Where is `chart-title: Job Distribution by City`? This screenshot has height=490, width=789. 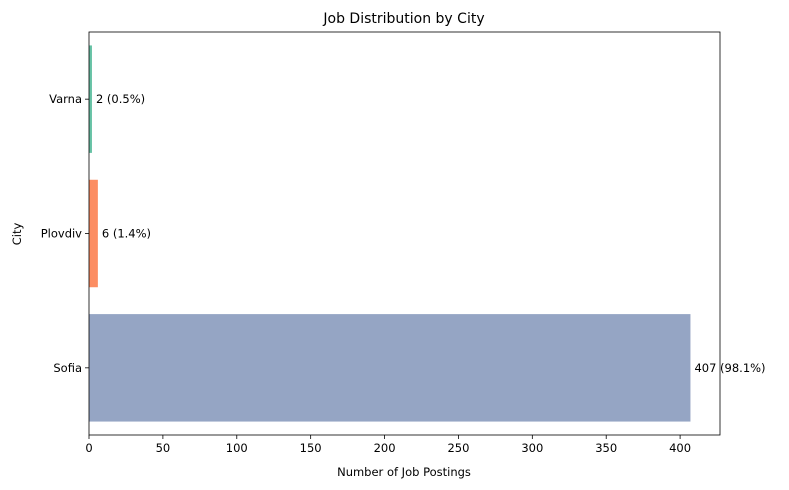 chart-title: Job Distribution by City is located at coordinates (403, 19).